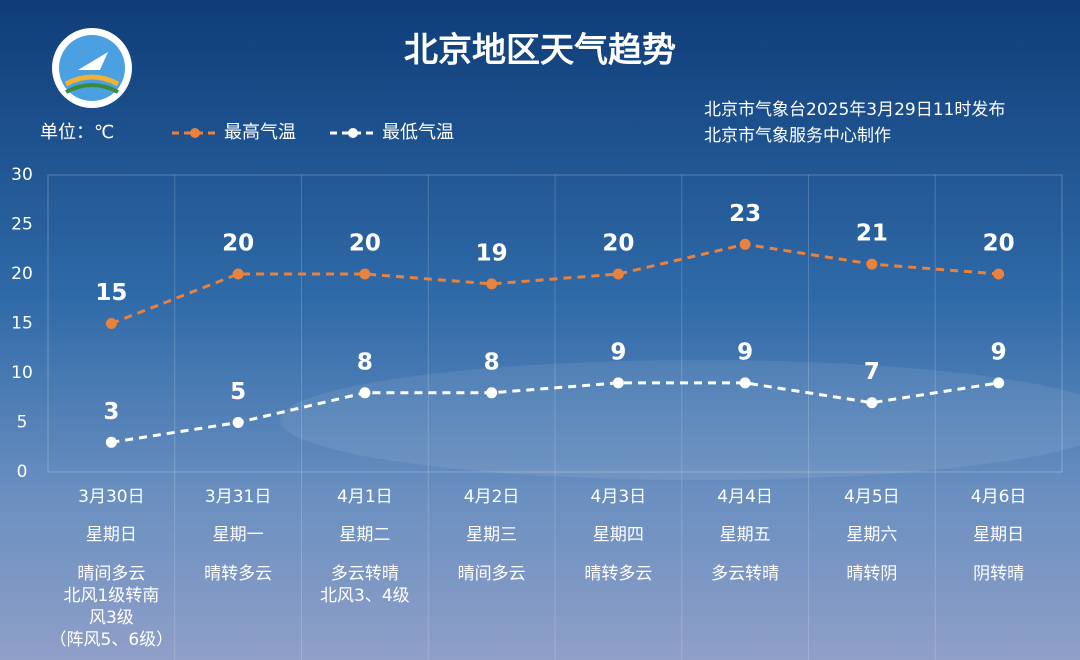  What do you see at coordinates (22, 274) in the screenshot?
I see `y-tick-label: 20` at bounding box center [22, 274].